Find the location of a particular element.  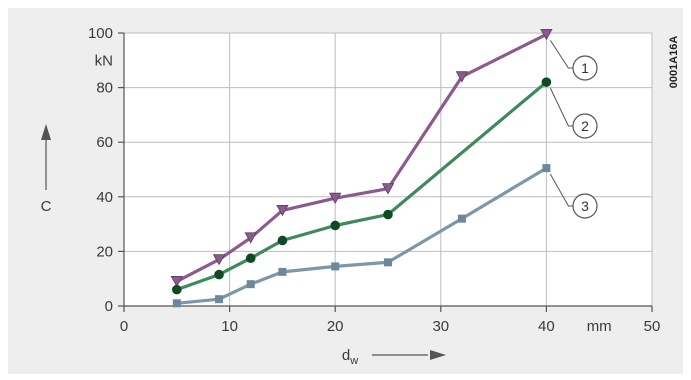

figure-id: 0001A16A is located at coordinates (674, 62).